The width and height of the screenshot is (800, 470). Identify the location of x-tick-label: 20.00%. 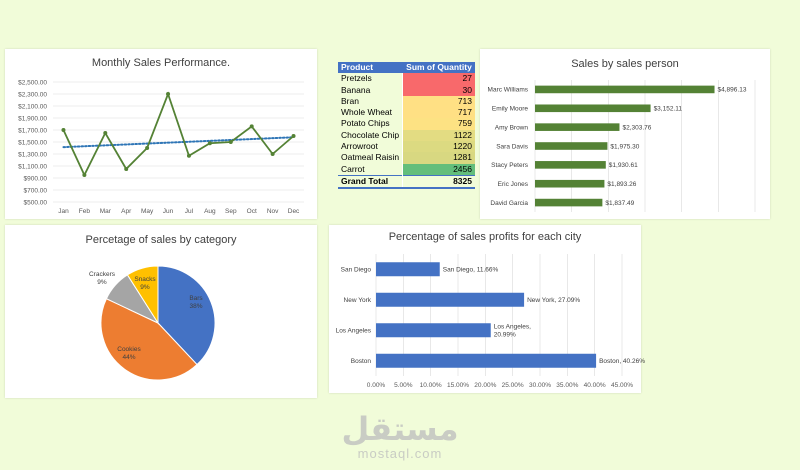
(485, 385).